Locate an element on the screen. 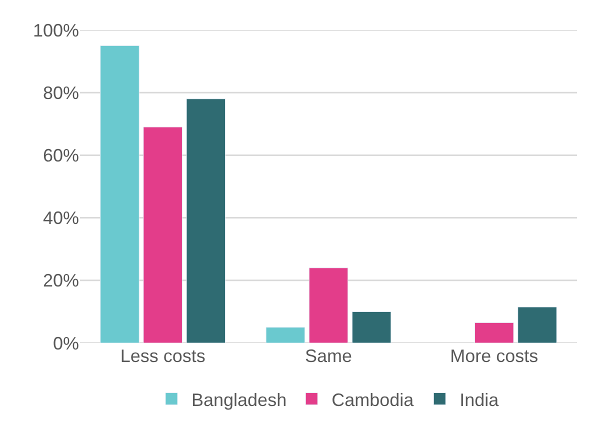  legend-label: Bangladesh is located at coordinates (239, 400).